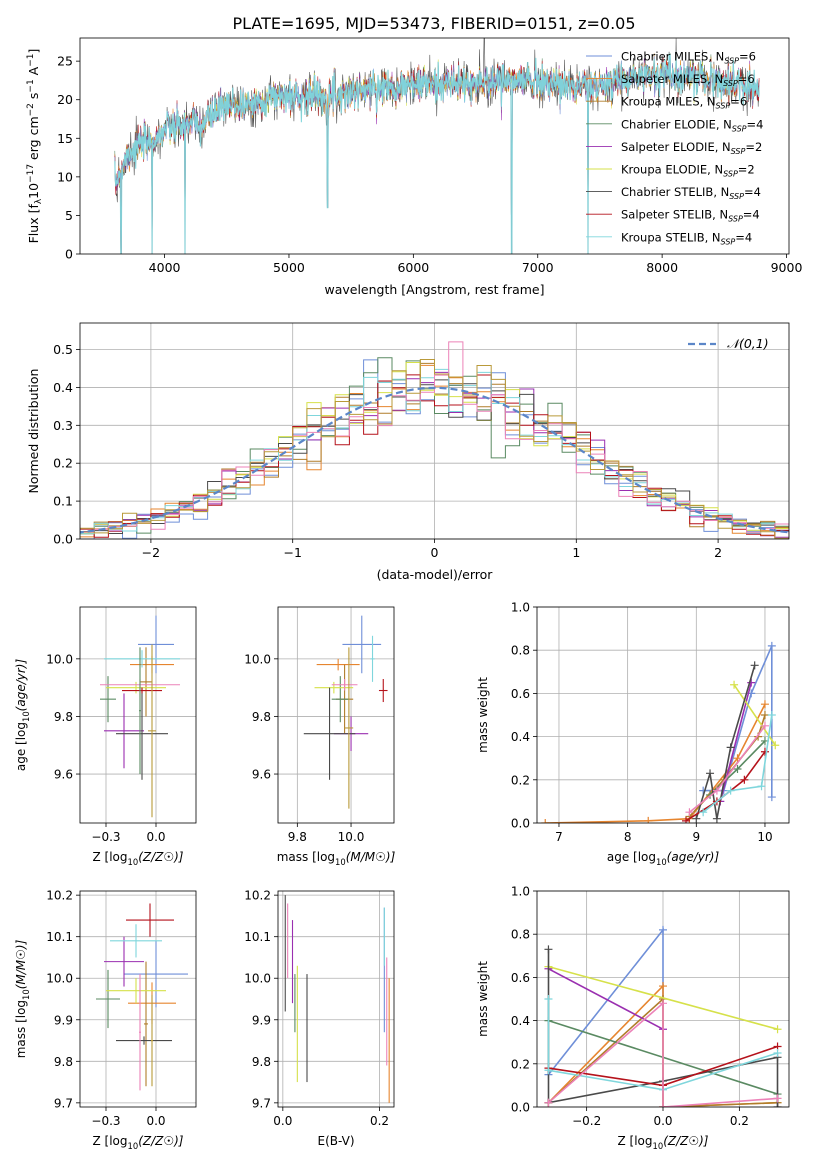 The width and height of the screenshot is (819, 1170). What do you see at coordinates (165, 267) in the screenshot?
I see `x-tick-label: 4000` at bounding box center [165, 267].